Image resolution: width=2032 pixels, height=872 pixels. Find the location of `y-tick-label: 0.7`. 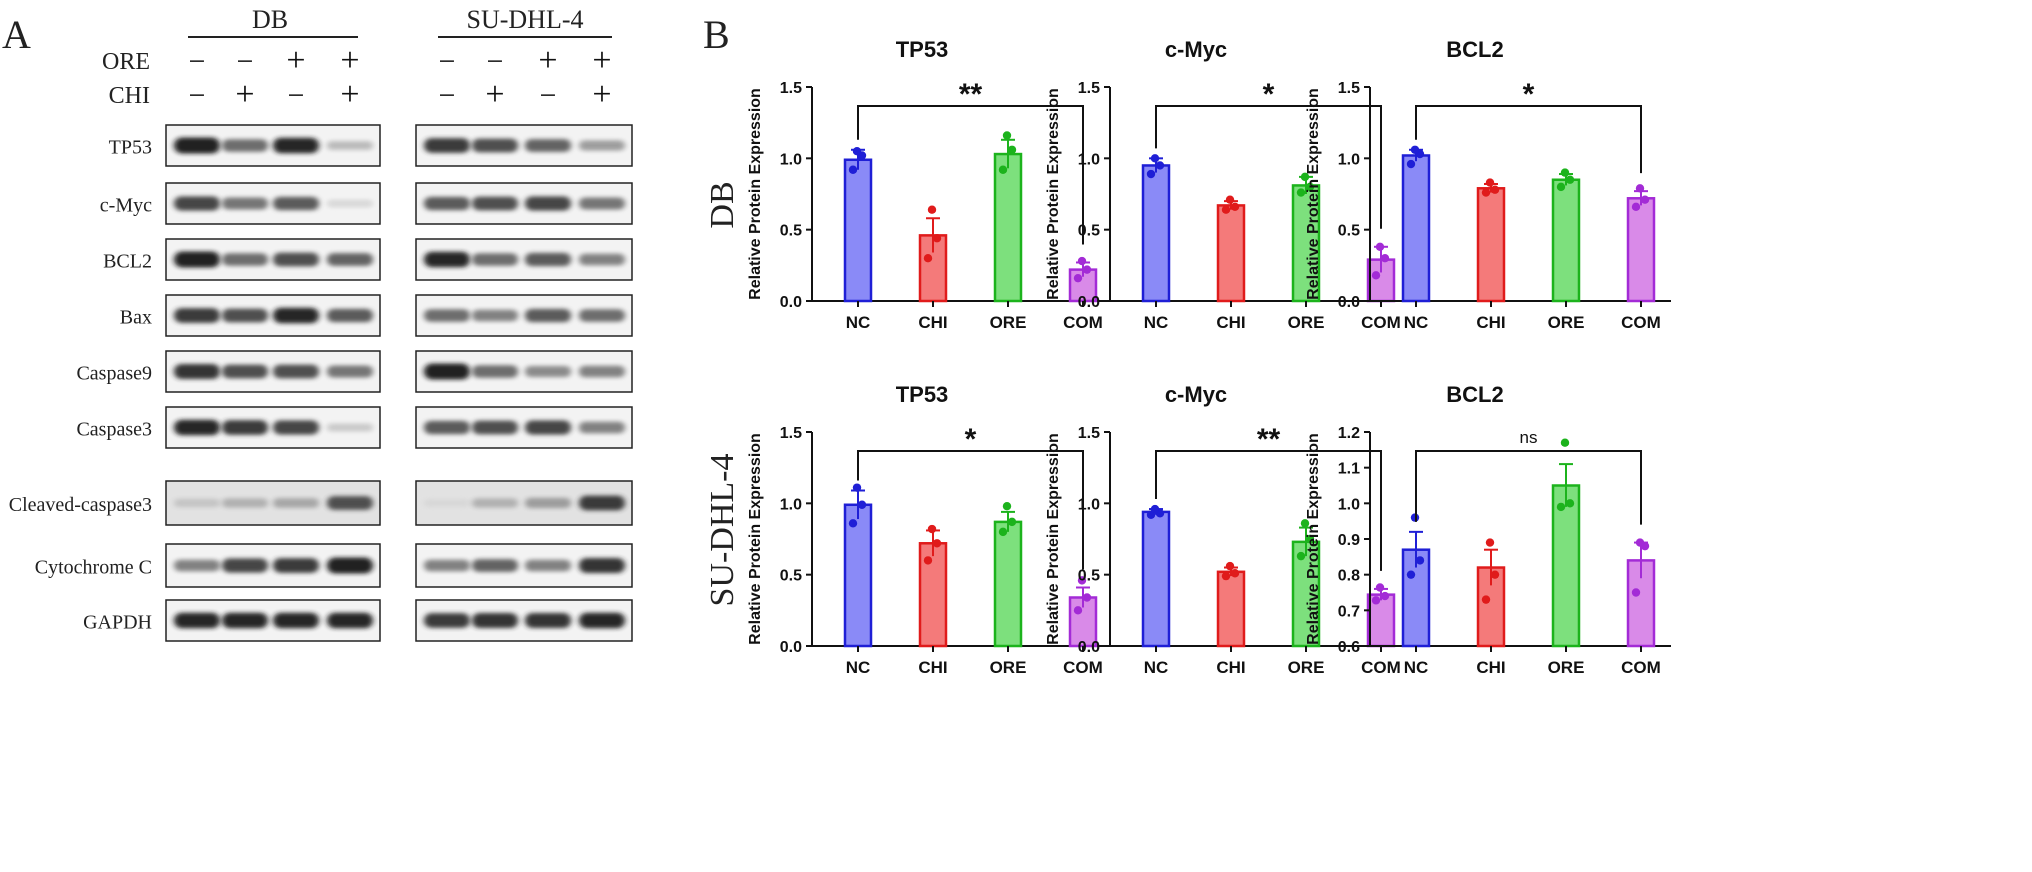

y-tick-label: 0.7 is located at coordinates (1349, 611).